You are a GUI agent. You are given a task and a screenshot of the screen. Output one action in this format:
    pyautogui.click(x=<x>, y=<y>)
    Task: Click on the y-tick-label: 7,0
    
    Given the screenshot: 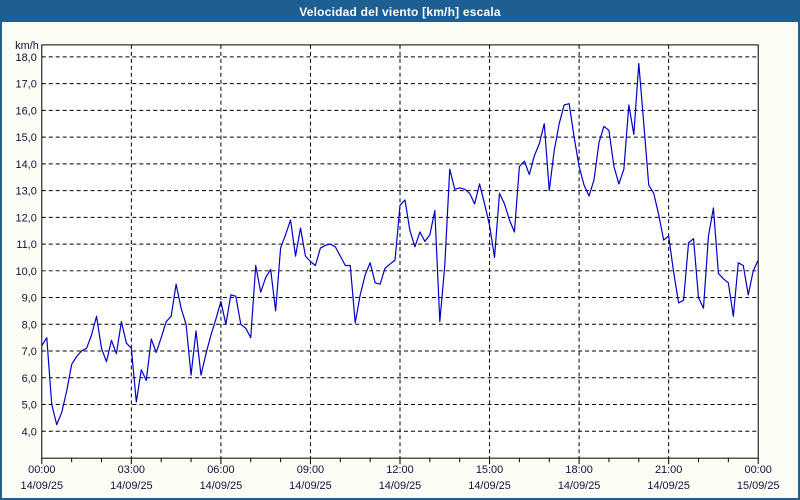 What is the action you would take?
    pyautogui.click(x=29, y=352)
    